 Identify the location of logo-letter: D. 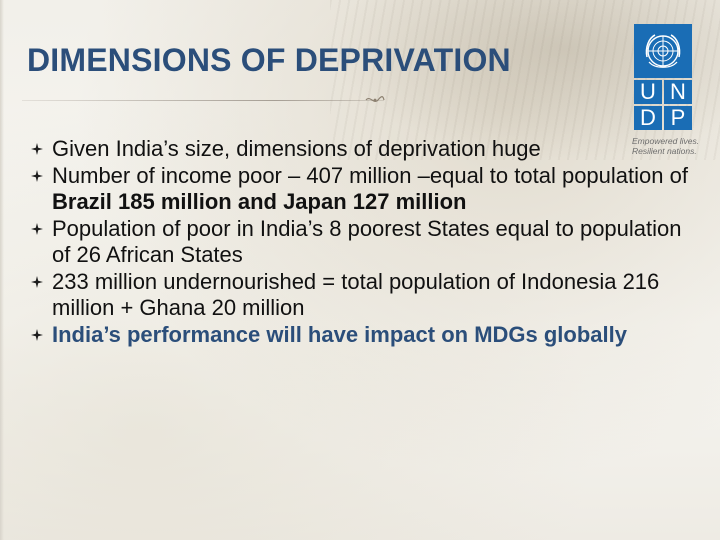
(648, 118).